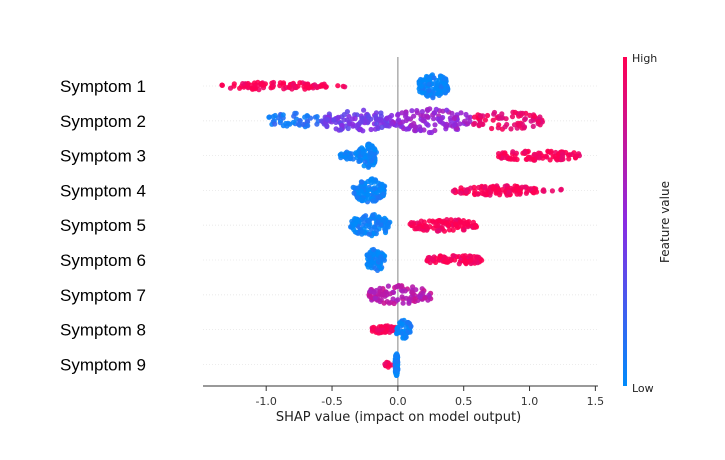 The image size is (725, 460). I want to click on x-tick-label: 0.5, so click(464, 401).